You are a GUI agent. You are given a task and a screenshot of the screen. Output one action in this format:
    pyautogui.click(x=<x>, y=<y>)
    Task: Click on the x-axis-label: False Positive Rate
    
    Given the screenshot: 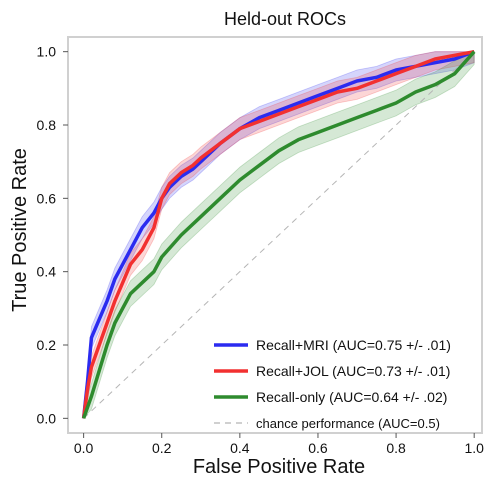 What is the action you would take?
    pyautogui.click(x=279, y=467)
    